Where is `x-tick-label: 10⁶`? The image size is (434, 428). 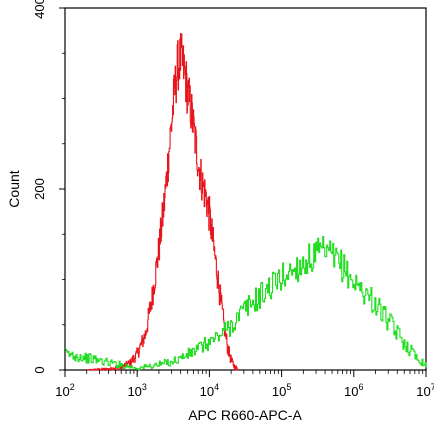 x-tick-label: 10⁶ is located at coordinates (353, 390).